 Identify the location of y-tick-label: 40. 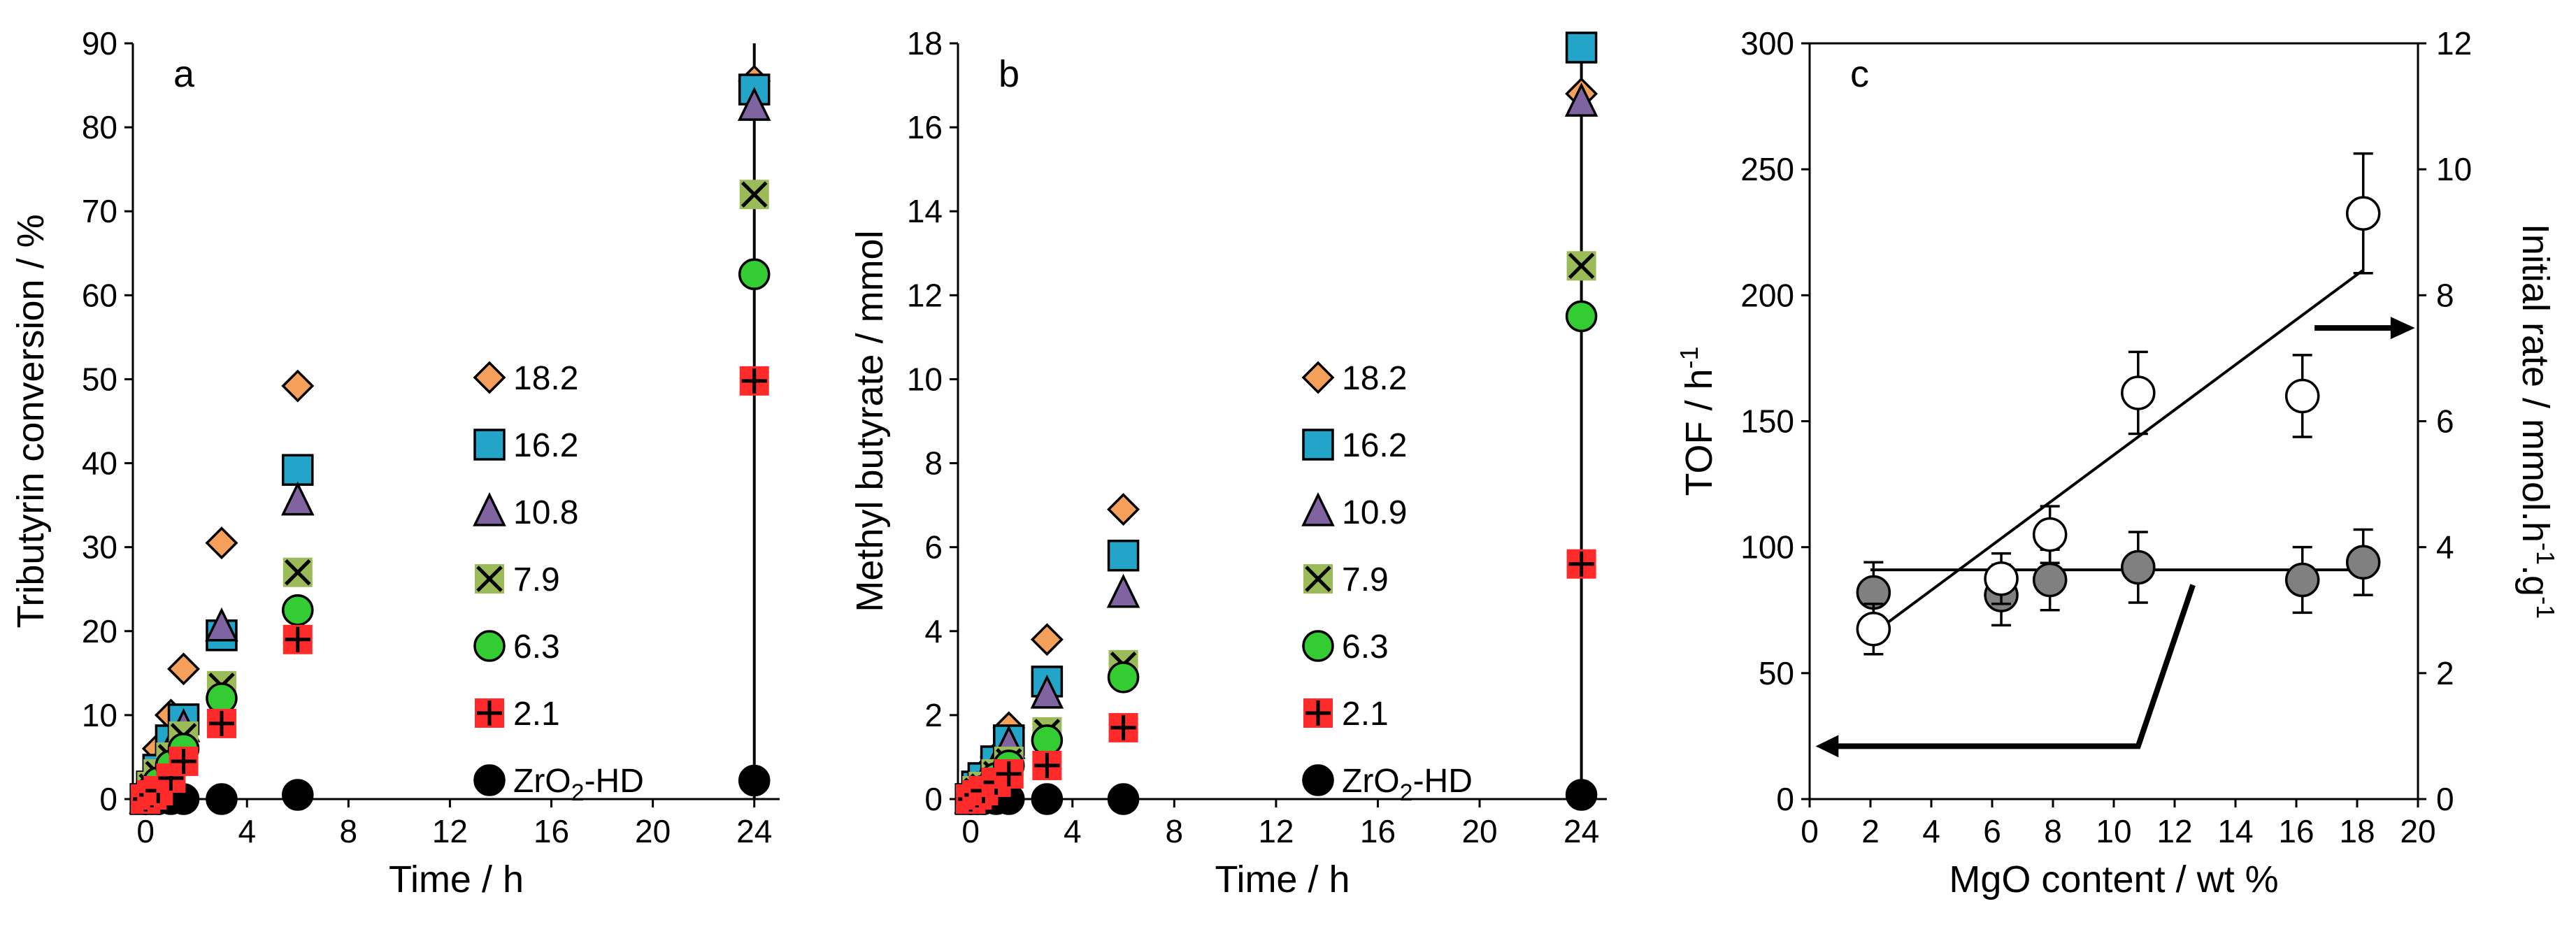
(99, 463).